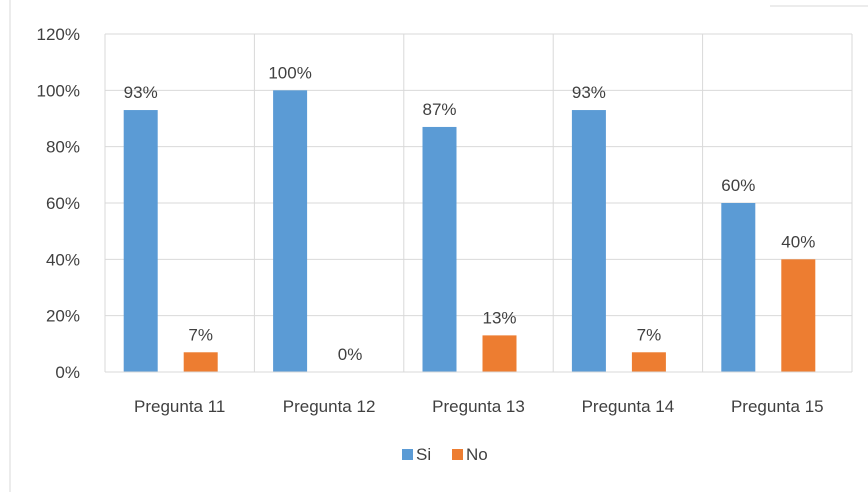 The height and width of the screenshot is (492, 868). What do you see at coordinates (798, 241) in the screenshot?
I see `data-label: 40%` at bounding box center [798, 241].